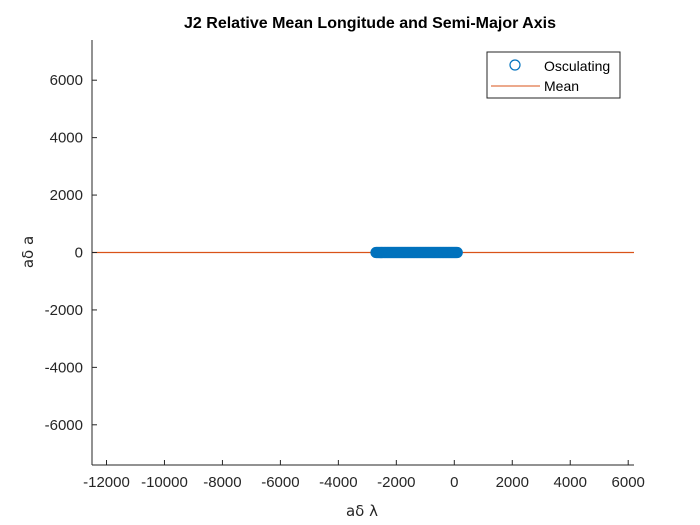 The width and height of the screenshot is (700, 525). I want to click on y-tick-label: 0, so click(79, 253).